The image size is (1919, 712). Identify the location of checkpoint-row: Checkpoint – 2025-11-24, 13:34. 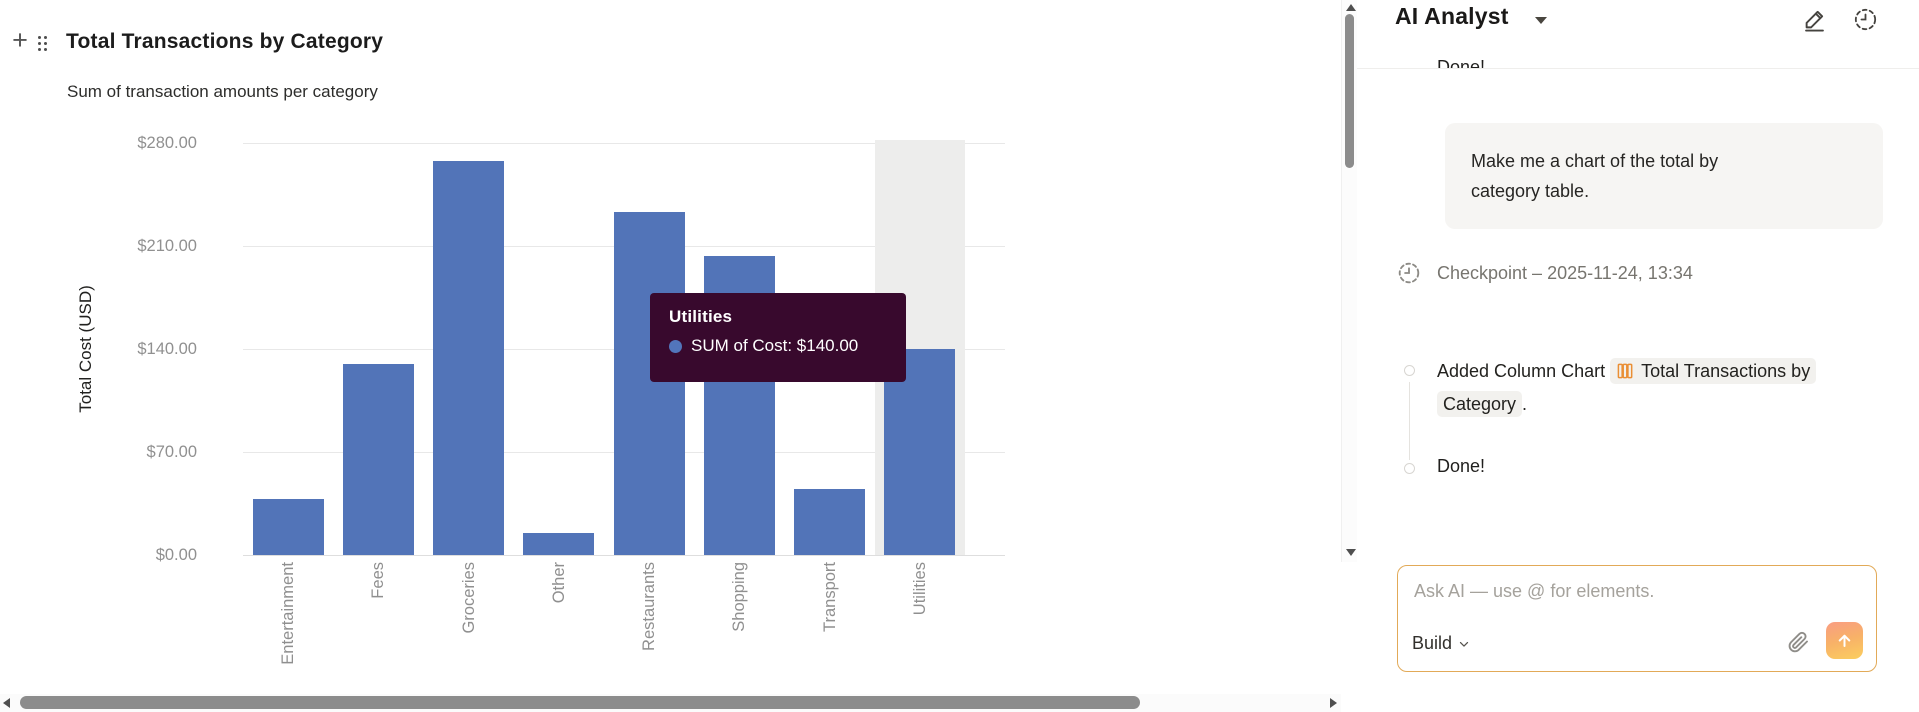
(1544, 273).